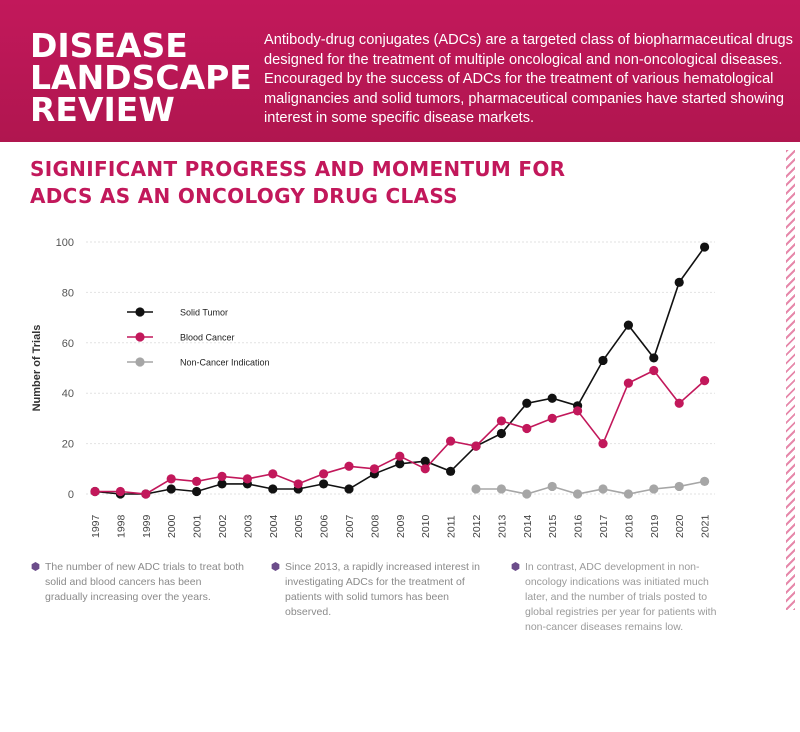  Describe the element at coordinates (401, 526) in the screenshot. I see `x-tick-label: 2009` at that location.